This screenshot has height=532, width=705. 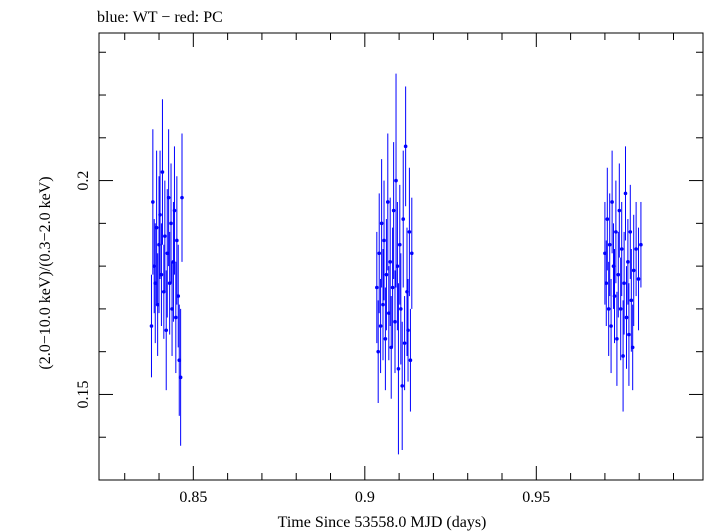 I want to click on x-axis-label: Time Since 53558.0 MJD (days), so click(x=382, y=522).